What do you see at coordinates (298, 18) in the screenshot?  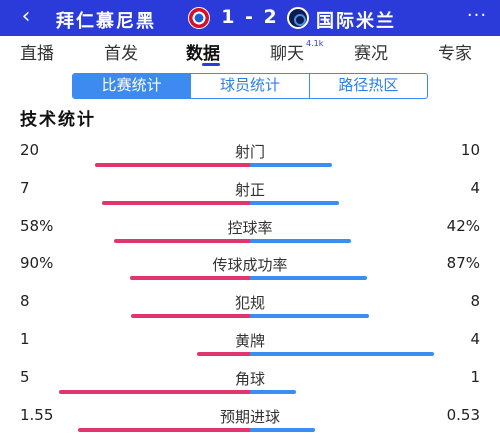 I see `away-team-crest-icon` at bounding box center [298, 18].